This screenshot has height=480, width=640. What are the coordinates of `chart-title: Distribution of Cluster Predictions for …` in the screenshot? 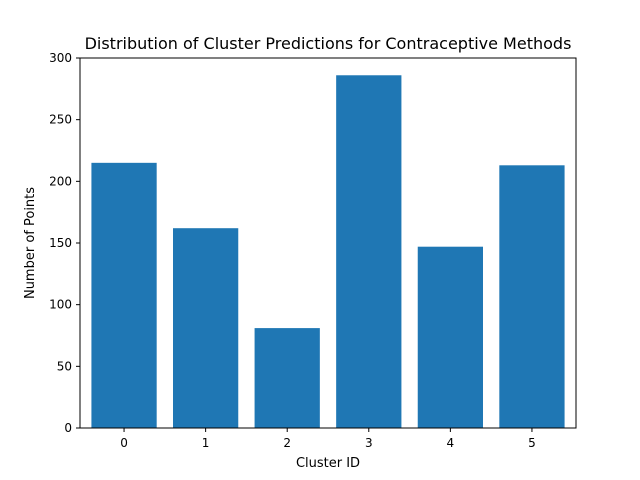 It's located at (328, 43).